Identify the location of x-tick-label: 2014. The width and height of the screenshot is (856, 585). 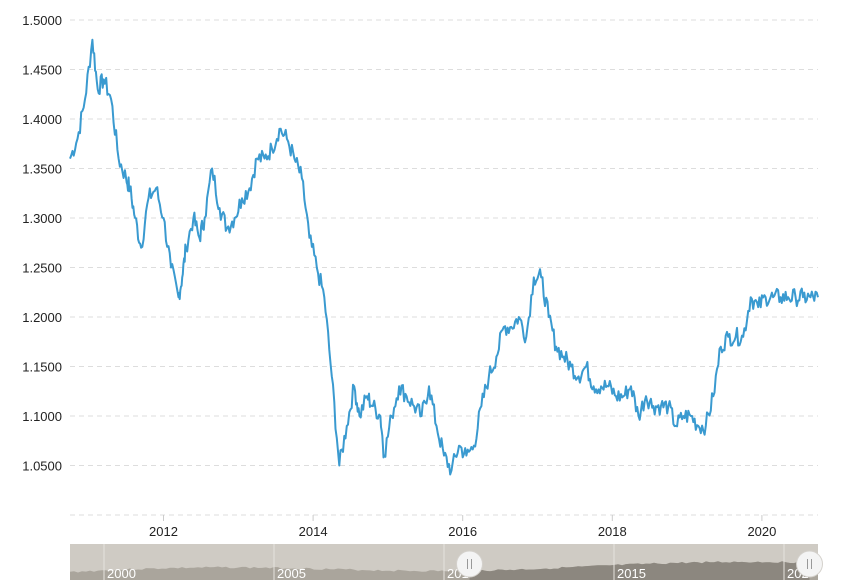
(313, 531).